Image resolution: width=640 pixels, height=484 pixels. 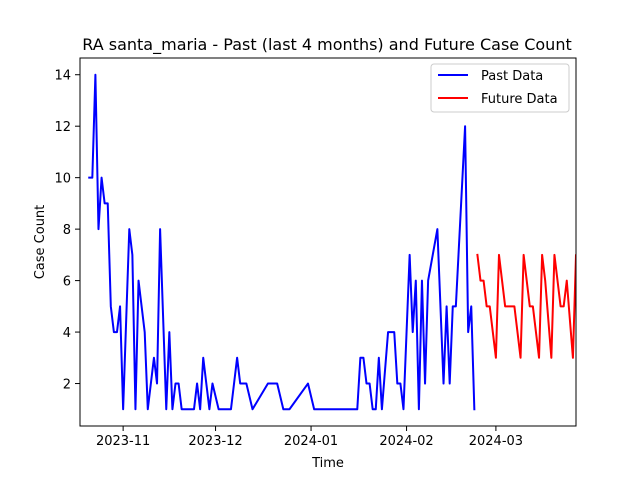 I want to click on x-axis-label: Time, so click(x=327, y=463).